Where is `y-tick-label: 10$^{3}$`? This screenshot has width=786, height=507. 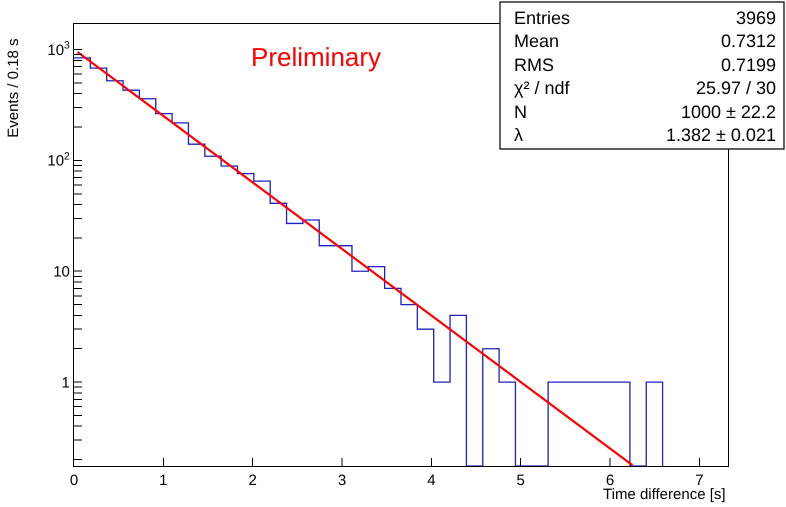 y-tick-label: 10$^{3}$ is located at coordinates (58, 49).